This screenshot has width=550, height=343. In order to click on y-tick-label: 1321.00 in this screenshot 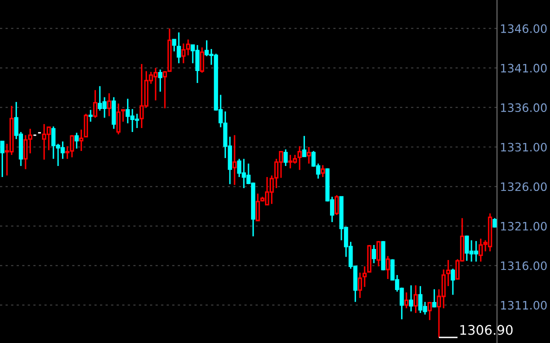, I will do `click(524, 226)`.